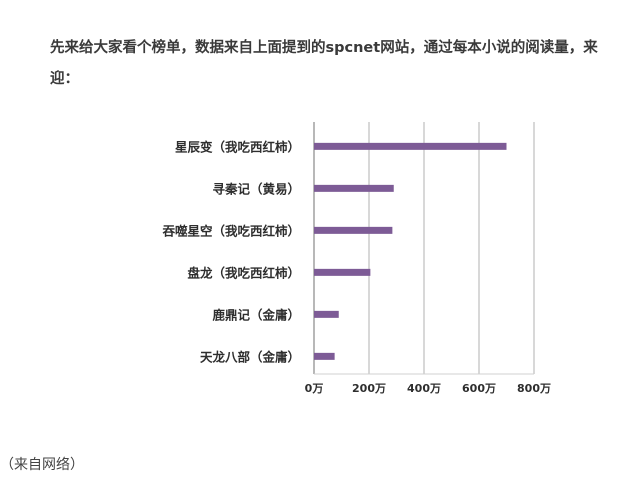 The width and height of the screenshot is (637, 492). What do you see at coordinates (410, 251) in the screenshot?
I see `bar-layer` at bounding box center [410, 251].